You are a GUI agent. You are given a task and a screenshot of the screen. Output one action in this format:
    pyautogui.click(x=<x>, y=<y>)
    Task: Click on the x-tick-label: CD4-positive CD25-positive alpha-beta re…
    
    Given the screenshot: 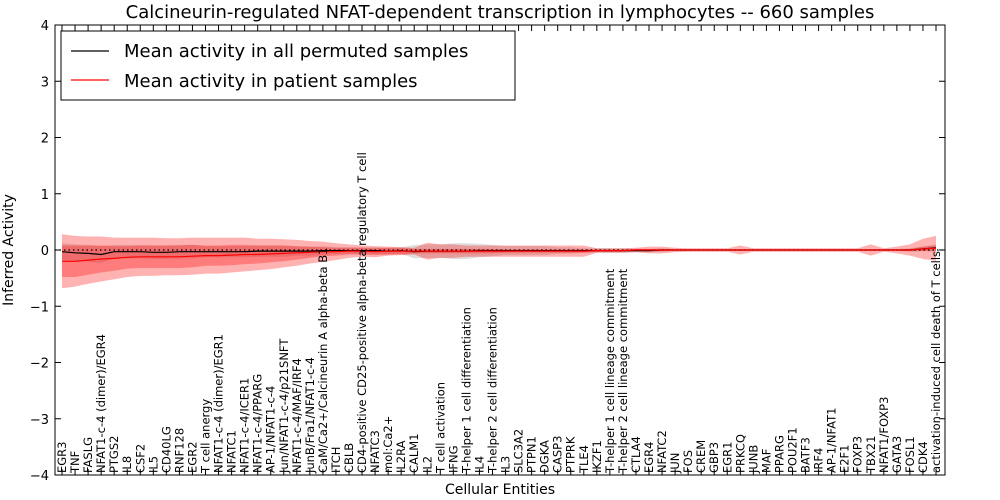 What is the action you would take?
    pyautogui.click(x=362, y=312)
    